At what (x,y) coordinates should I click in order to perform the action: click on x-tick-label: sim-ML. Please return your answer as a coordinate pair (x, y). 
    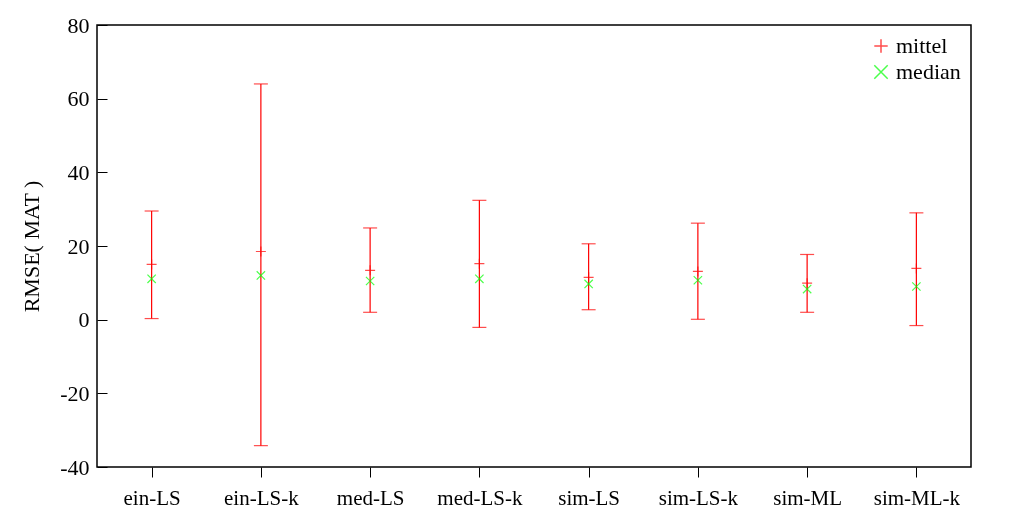
    Looking at the image, I should click on (808, 497).